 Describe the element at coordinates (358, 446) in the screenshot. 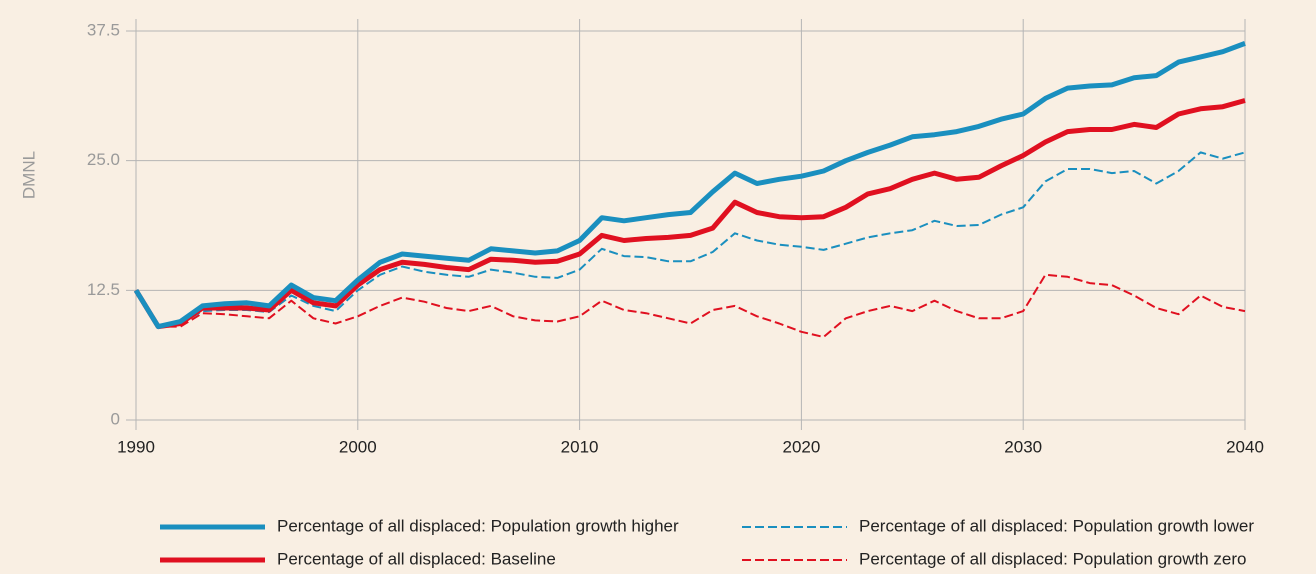

I see `x-tick-label: 2000` at that location.